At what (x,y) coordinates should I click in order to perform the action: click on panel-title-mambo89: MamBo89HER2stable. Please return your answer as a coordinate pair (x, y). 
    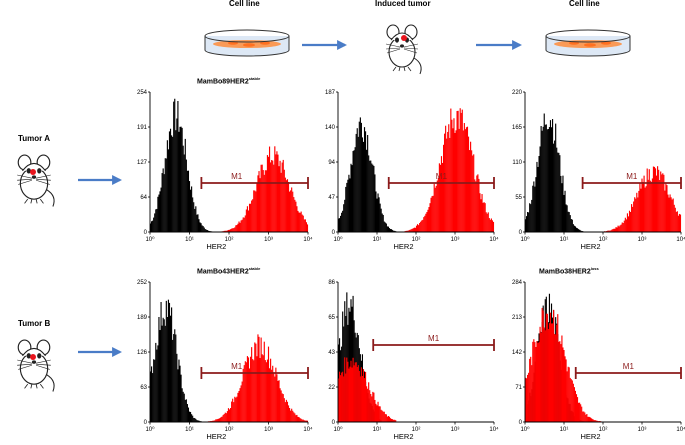
    Looking at the image, I should click on (228, 80).